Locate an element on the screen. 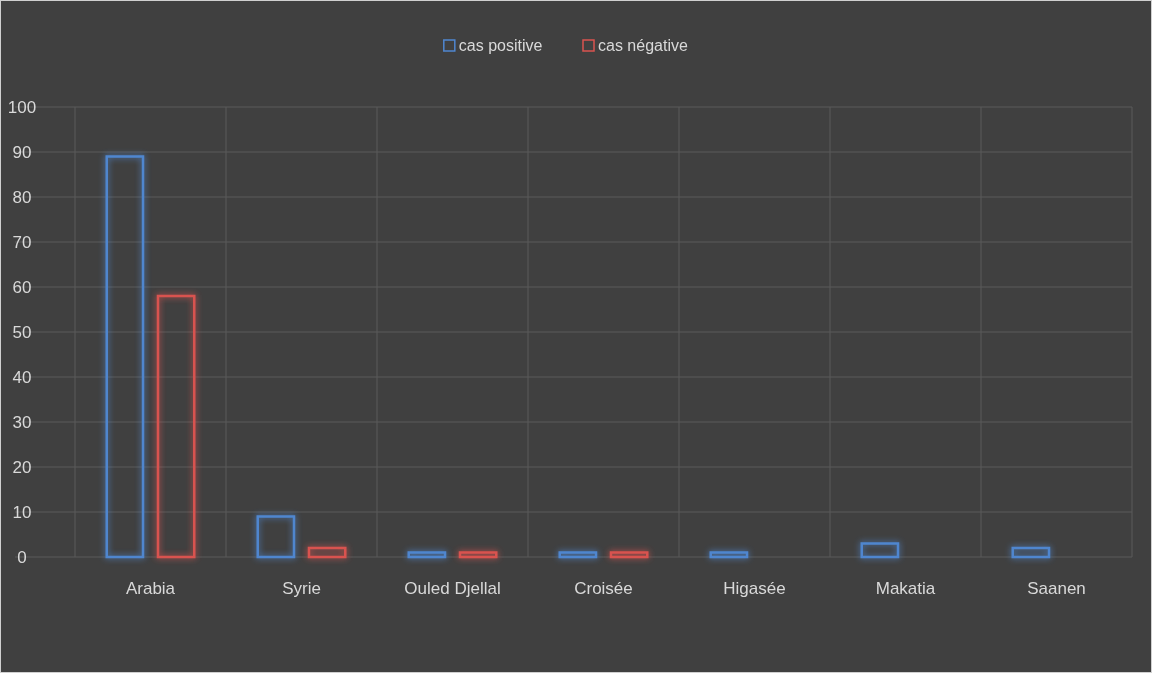 The height and width of the screenshot is (673, 1152). x-tick-label: Arabia is located at coordinates (150, 588).